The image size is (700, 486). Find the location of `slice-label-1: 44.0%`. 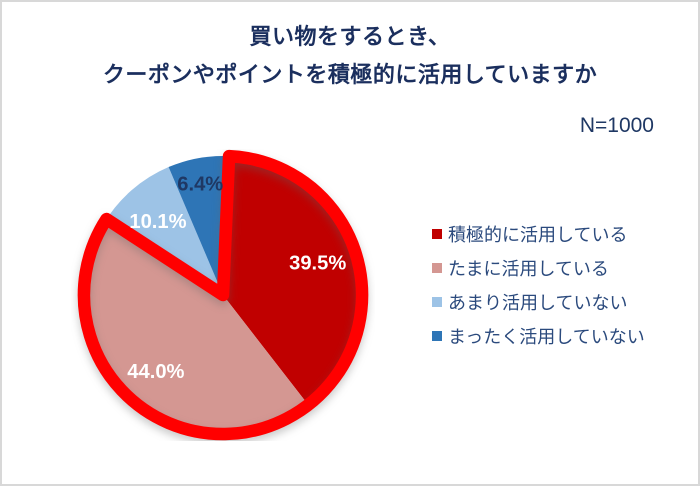

slice-label-1: 44.0% is located at coordinates (155, 372).